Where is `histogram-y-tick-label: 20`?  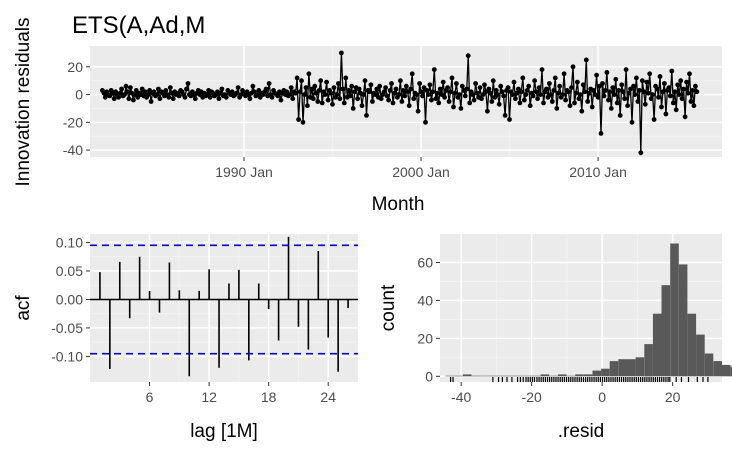 histogram-y-tick-label: 20 is located at coordinates (425, 338).